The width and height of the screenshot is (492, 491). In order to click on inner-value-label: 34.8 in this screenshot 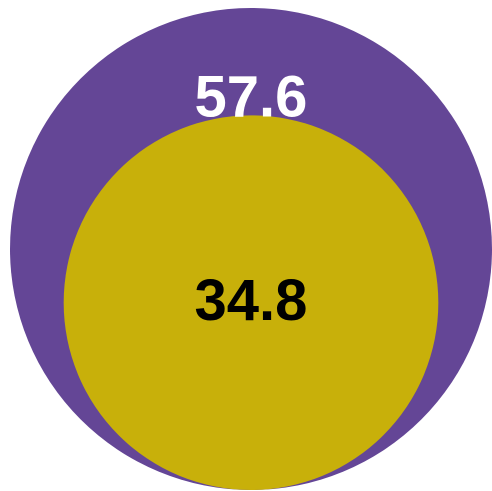, I will do `click(251, 300)`.